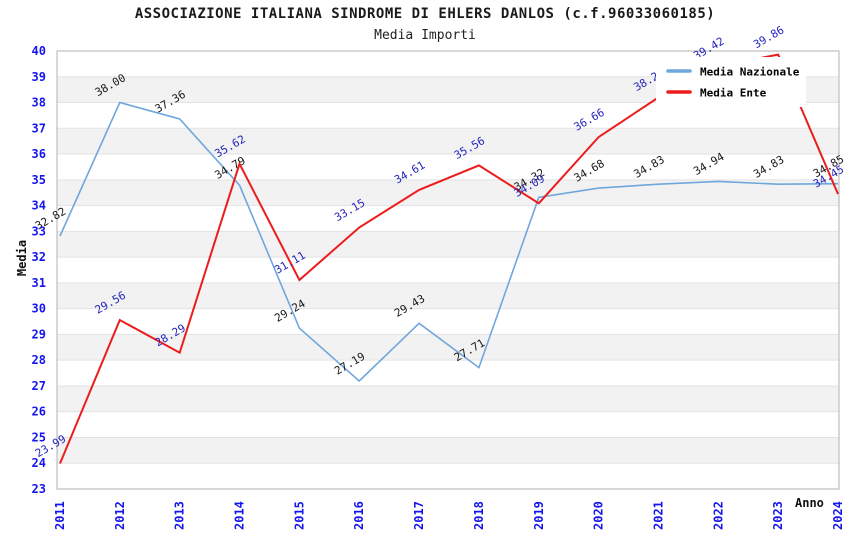 This screenshot has width=850, height=550. What do you see at coordinates (39, 463) in the screenshot?
I see `y-tick-label: 24` at bounding box center [39, 463].